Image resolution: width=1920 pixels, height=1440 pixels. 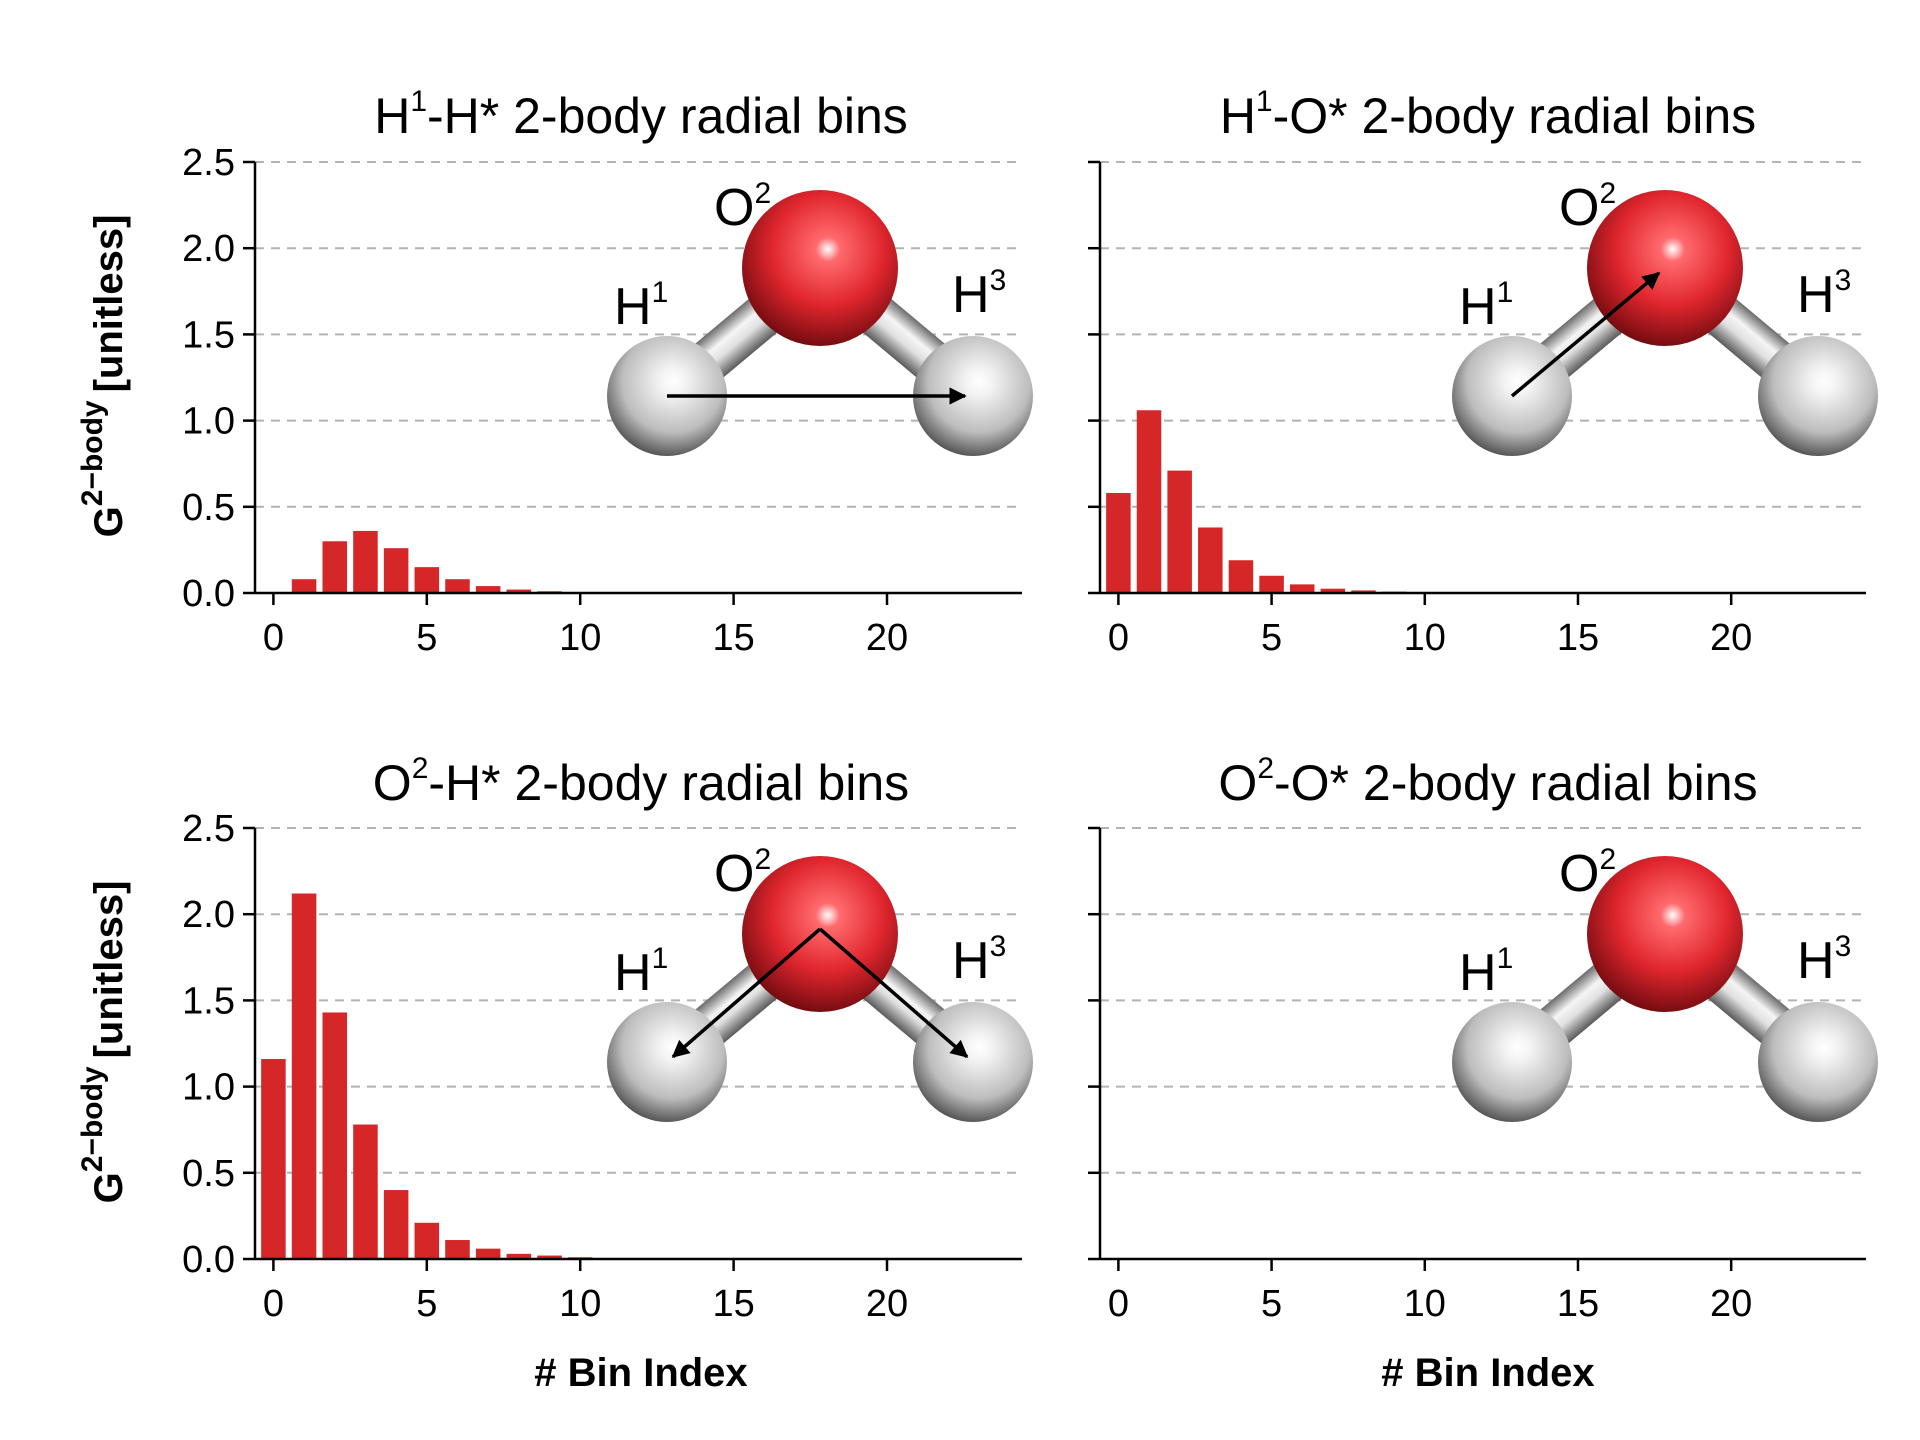 I want to click on x-axis-label-left: # Bin Index, so click(x=640, y=1373).